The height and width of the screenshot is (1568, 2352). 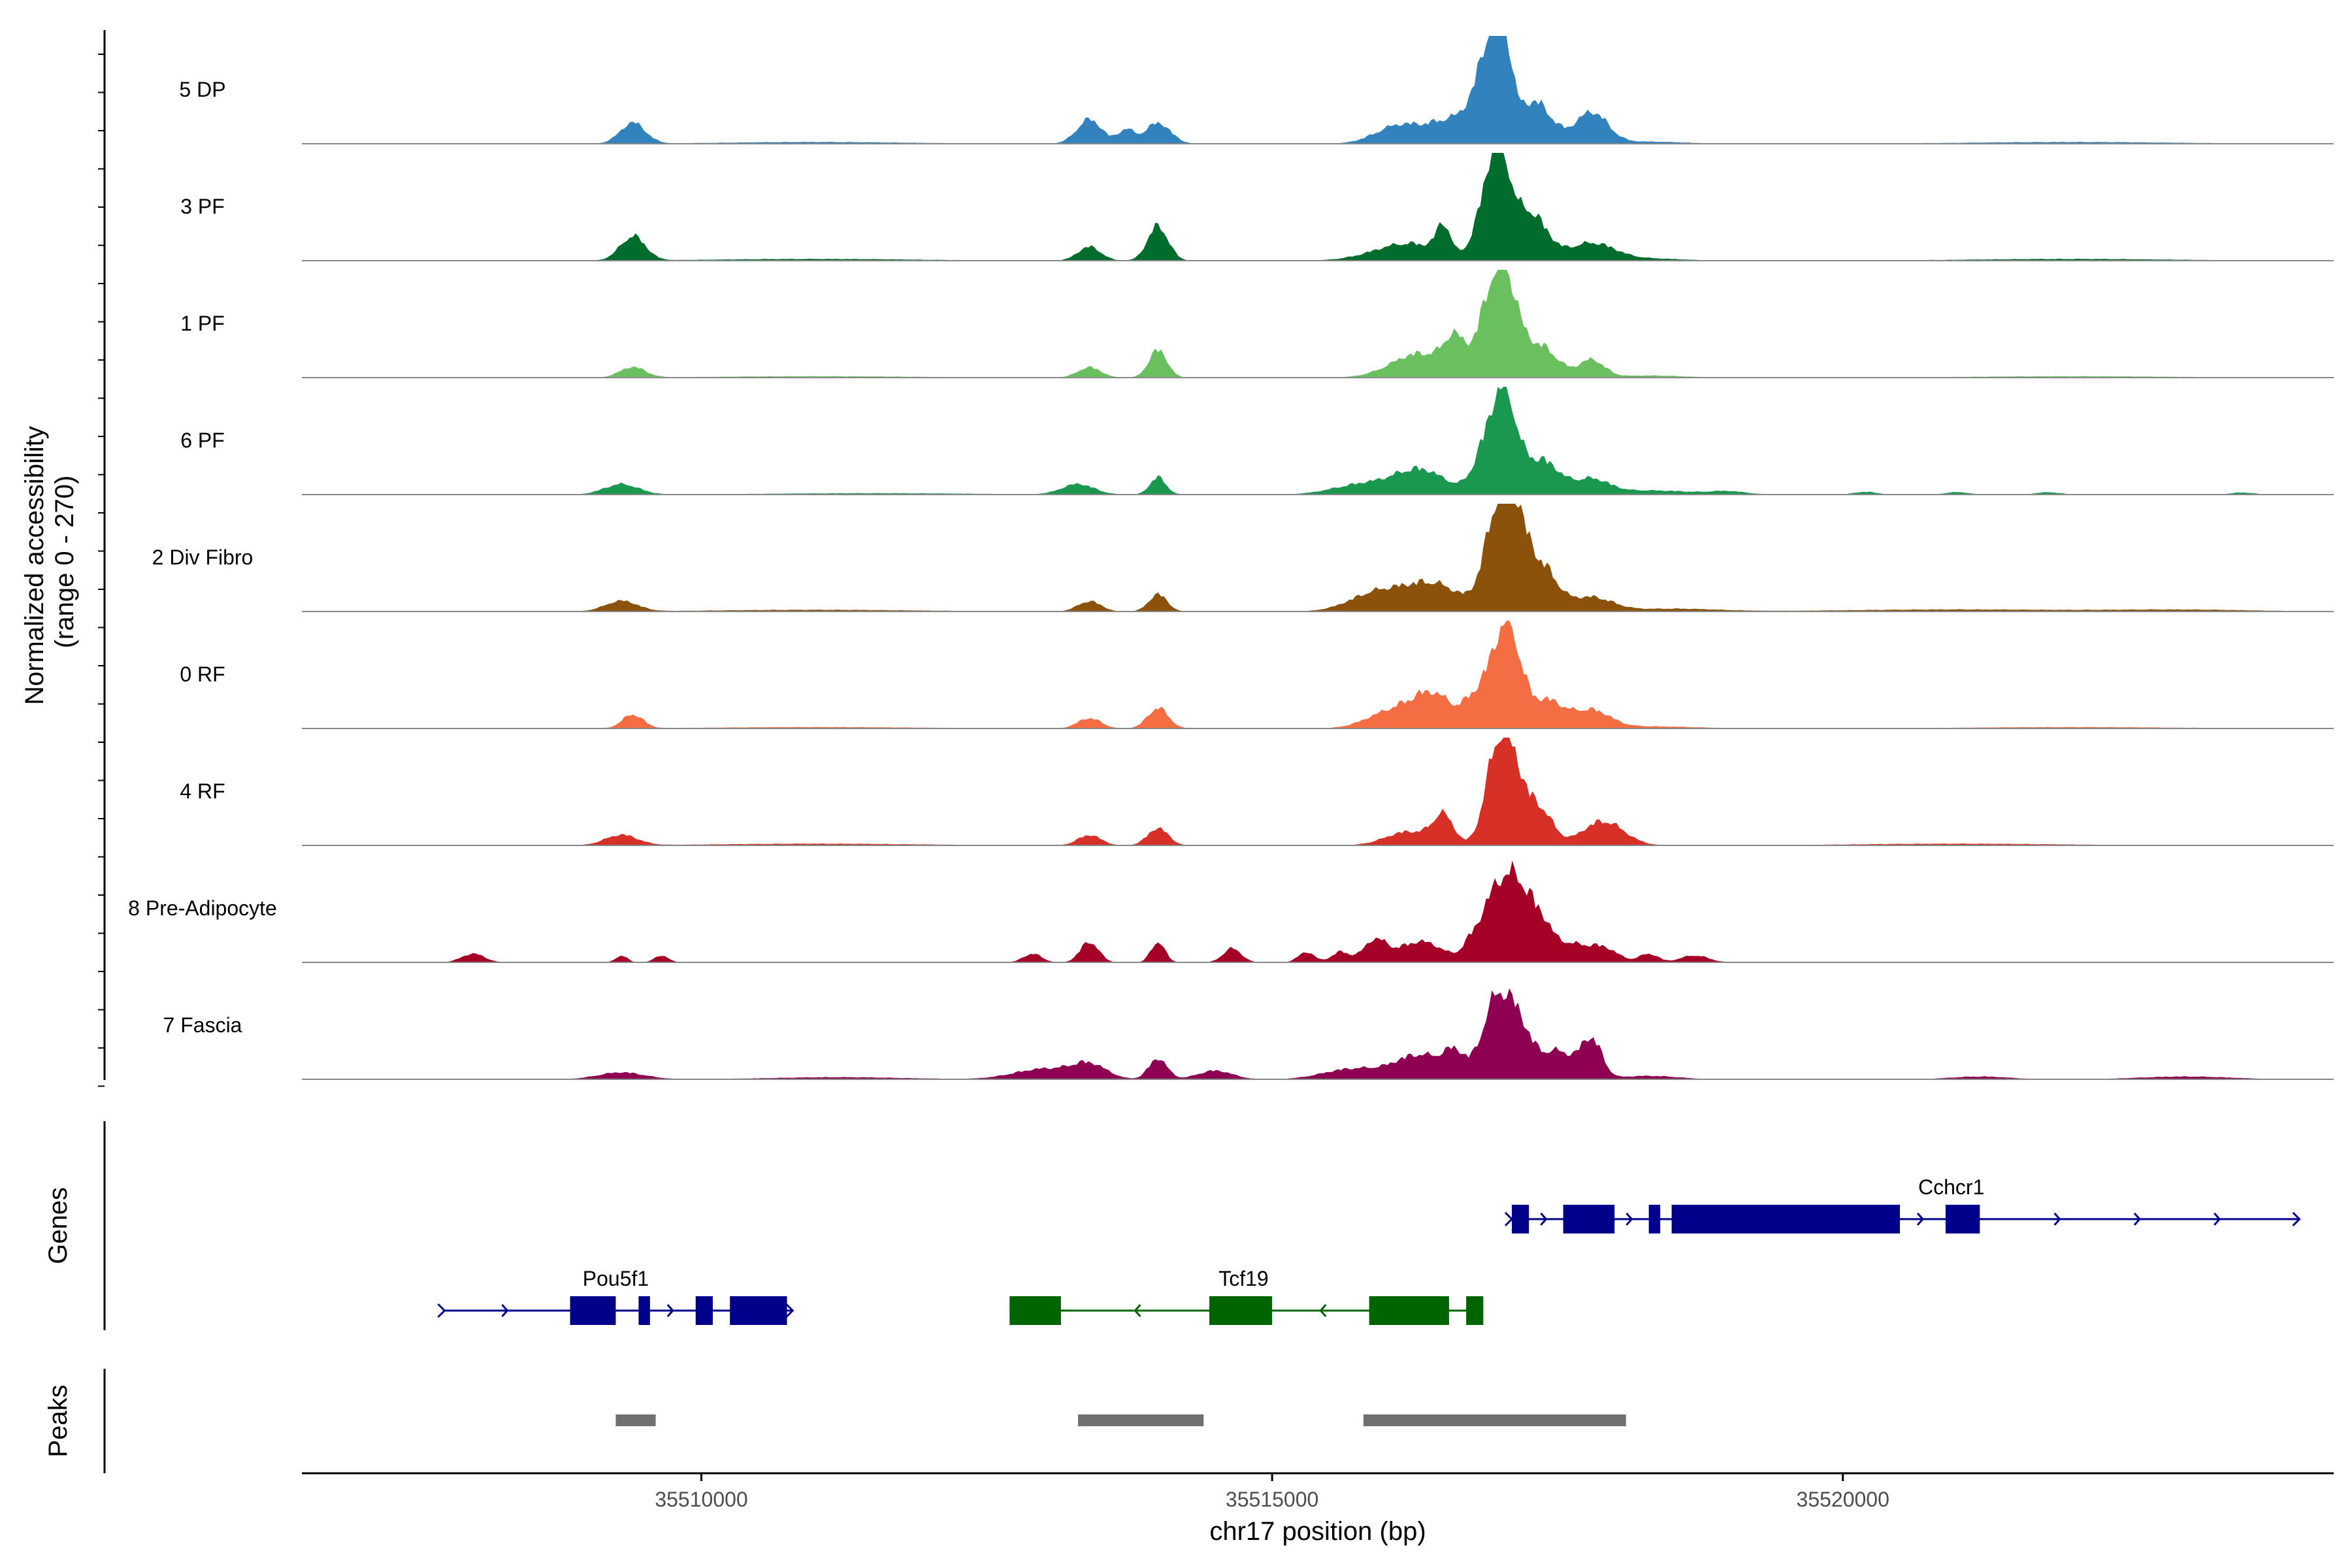 I want to click on track-5: 0 RF, so click(x=1257, y=675).